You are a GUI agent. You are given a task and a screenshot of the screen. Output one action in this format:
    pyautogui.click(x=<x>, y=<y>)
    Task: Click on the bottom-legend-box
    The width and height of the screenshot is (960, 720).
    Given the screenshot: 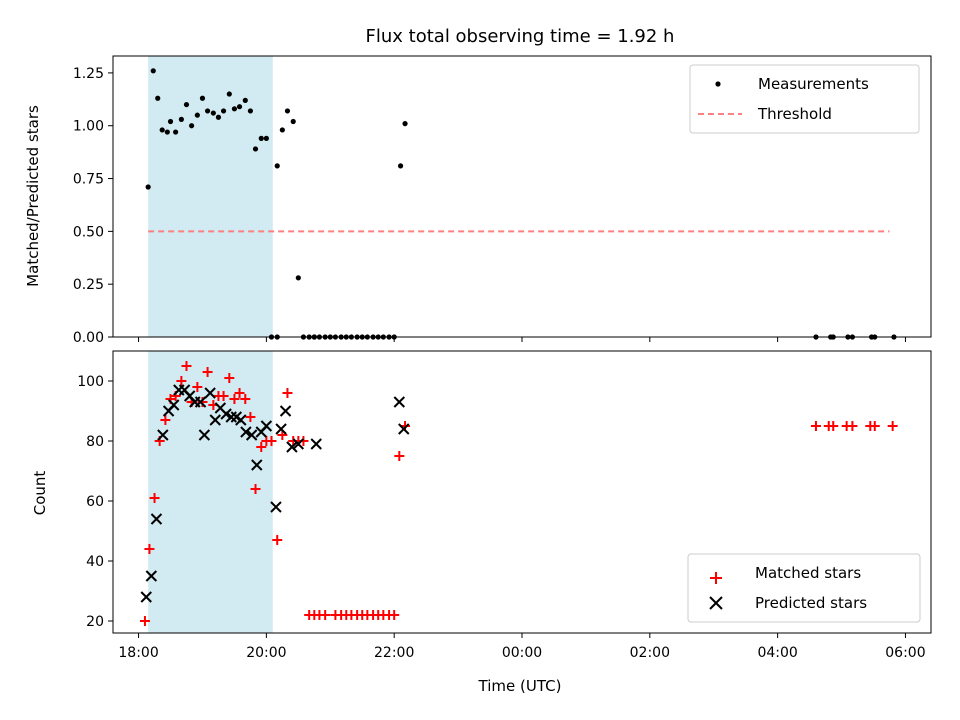 What is the action you would take?
    pyautogui.click(x=804, y=588)
    